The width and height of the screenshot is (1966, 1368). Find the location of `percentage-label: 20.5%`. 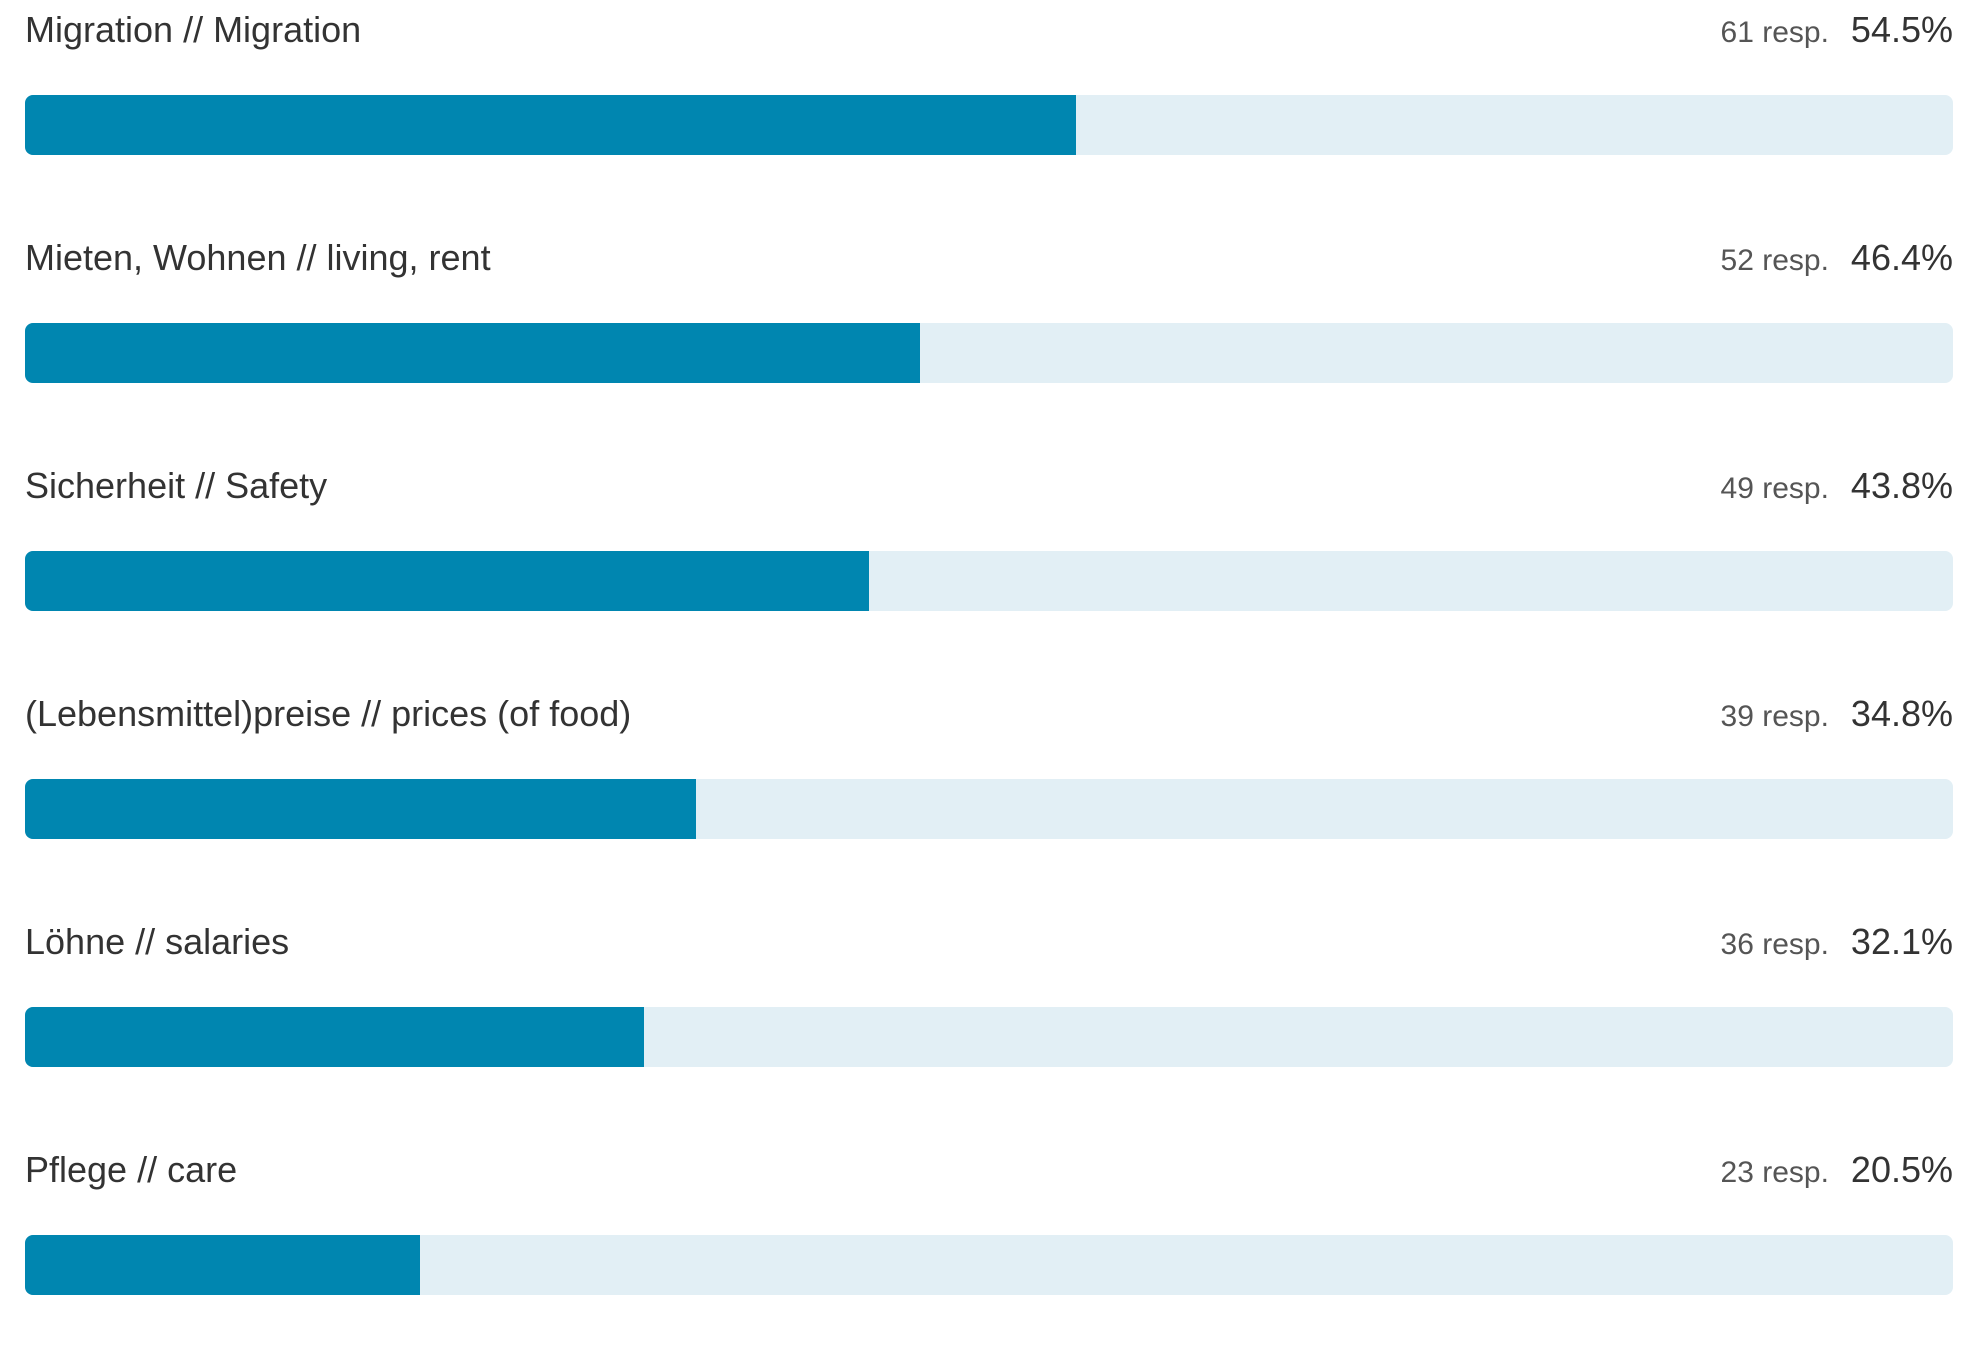

percentage-label: 20.5% is located at coordinates (1901, 1169).